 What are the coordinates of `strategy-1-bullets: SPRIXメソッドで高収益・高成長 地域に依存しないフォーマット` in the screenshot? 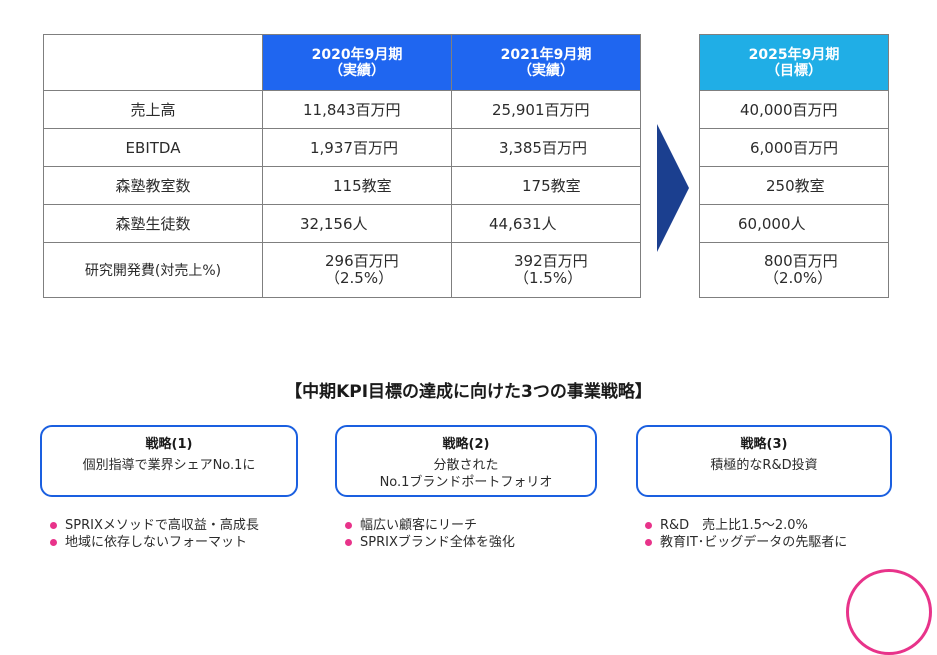 It's located at (154, 534).